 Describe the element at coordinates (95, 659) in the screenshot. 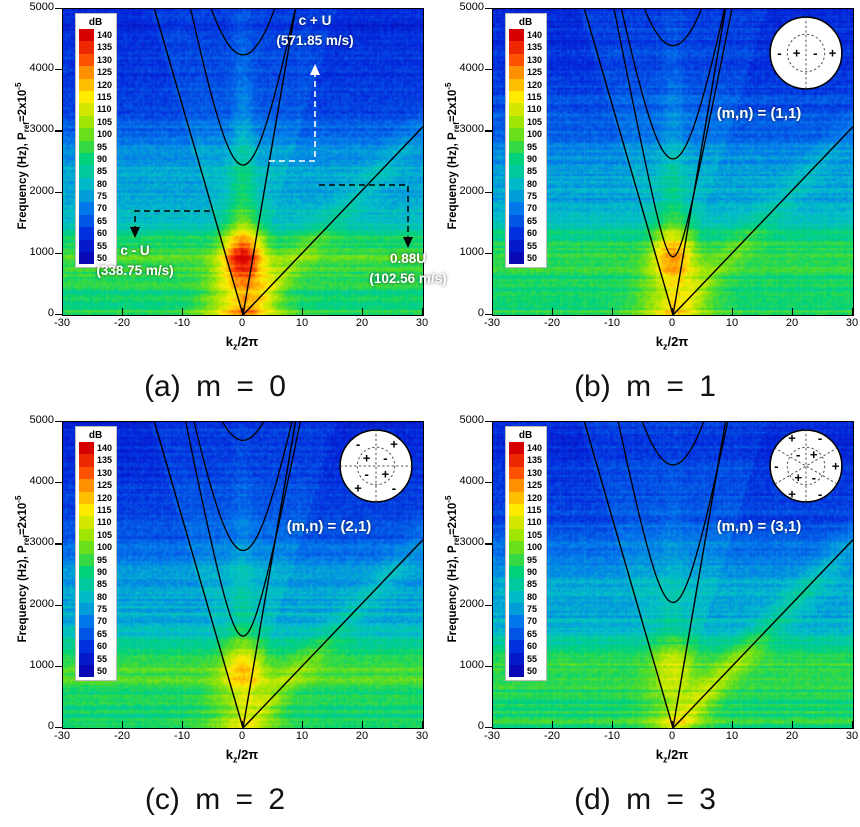

I see `colorbar-entry: 55` at that location.